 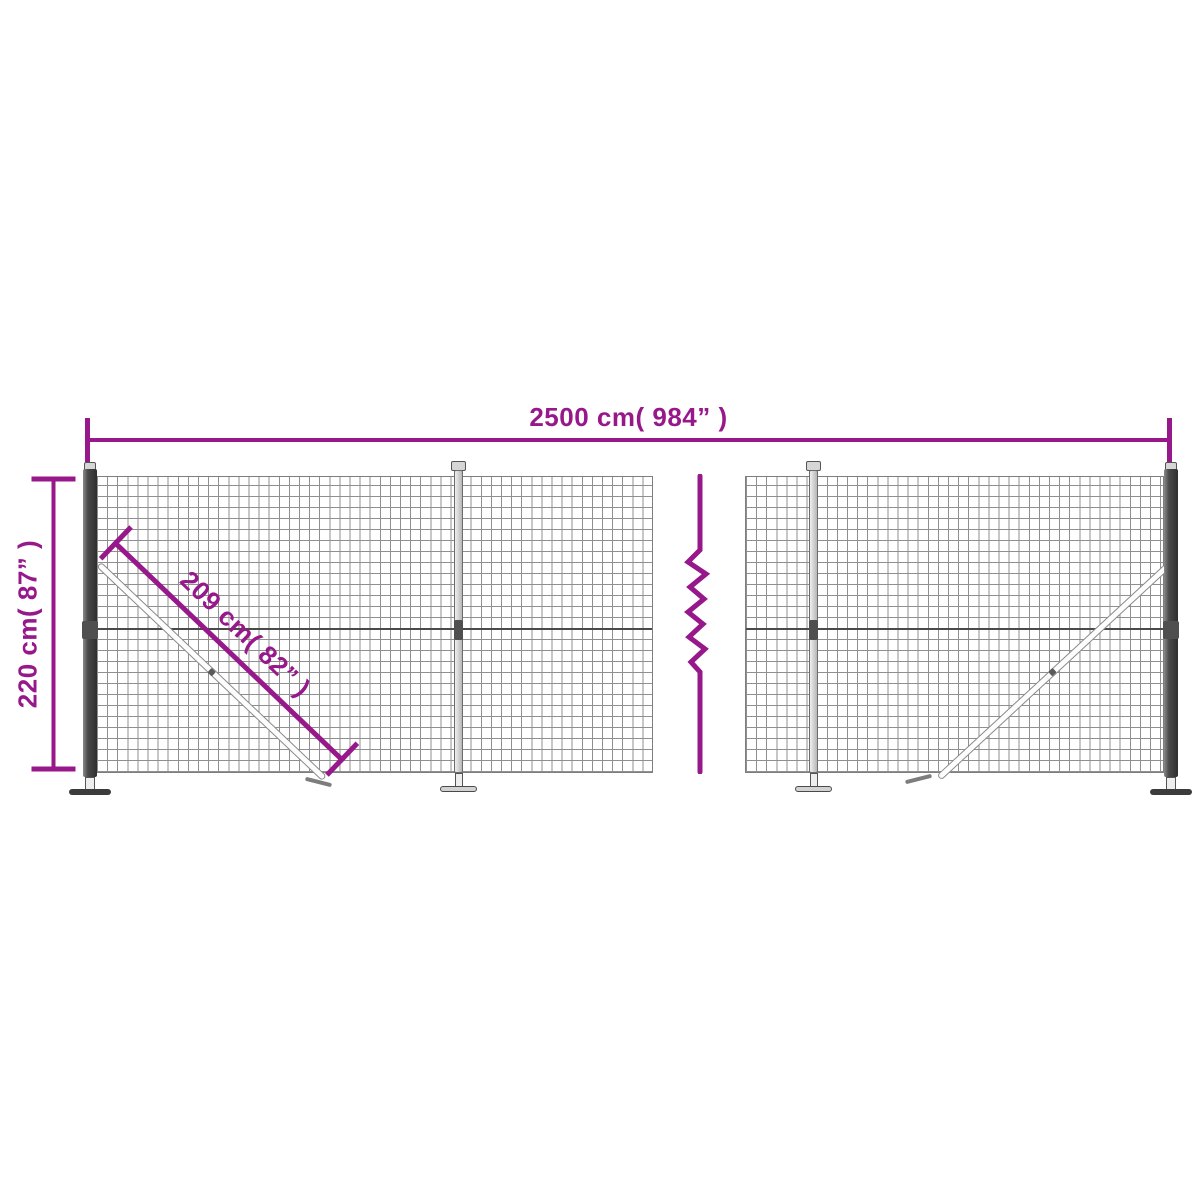 What do you see at coordinates (697, 624) in the screenshot?
I see `break-continuation-symbol` at bounding box center [697, 624].